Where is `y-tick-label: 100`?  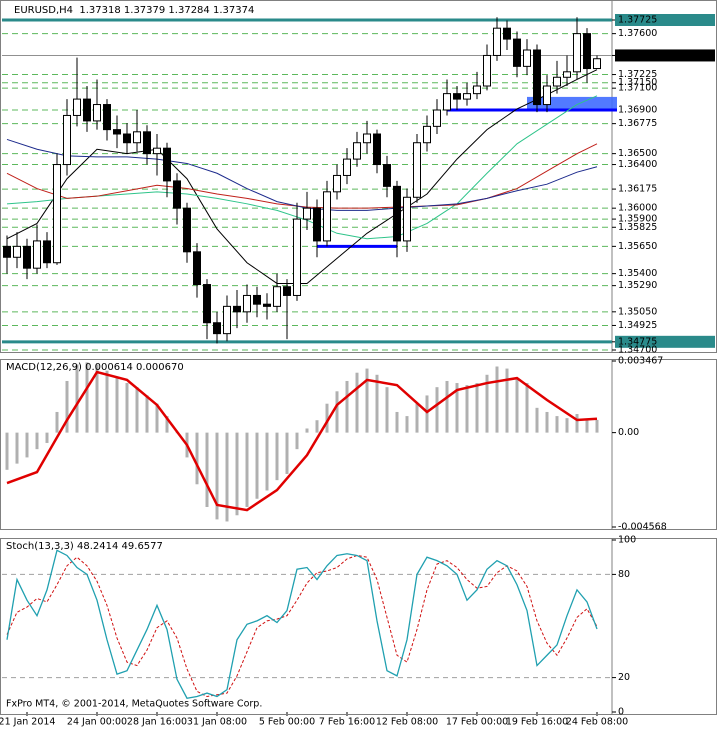 y-tick-label: 100 is located at coordinates (627, 540).